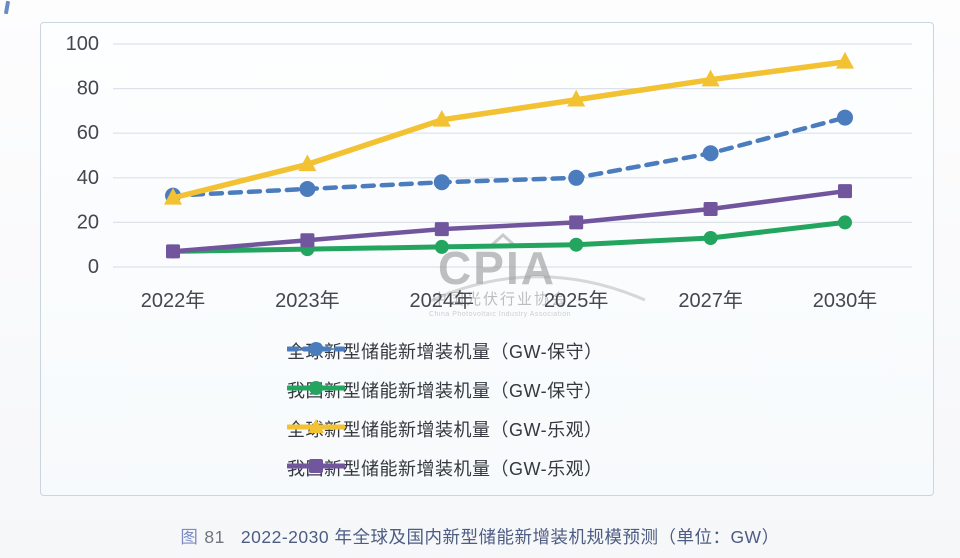 This screenshot has width=960, height=558. Describe the element at coordinates (307, 300) in the screenshot. I see `x-tick-label: 2023年` at that location.